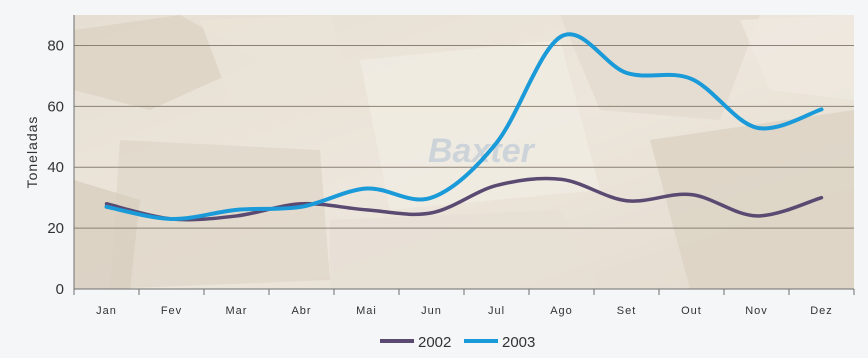 The height and width of the screenshot is (358, 868). I want to click on x-tick-label: Out, so click(691, 311).